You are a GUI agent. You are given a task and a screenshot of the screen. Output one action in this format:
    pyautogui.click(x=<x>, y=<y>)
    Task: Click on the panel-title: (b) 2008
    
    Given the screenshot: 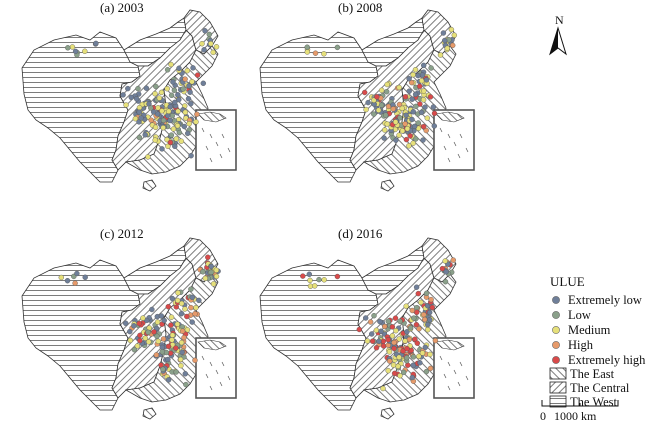 What is the action you would take?
    pyautogui.click(x=360, y=7)
    